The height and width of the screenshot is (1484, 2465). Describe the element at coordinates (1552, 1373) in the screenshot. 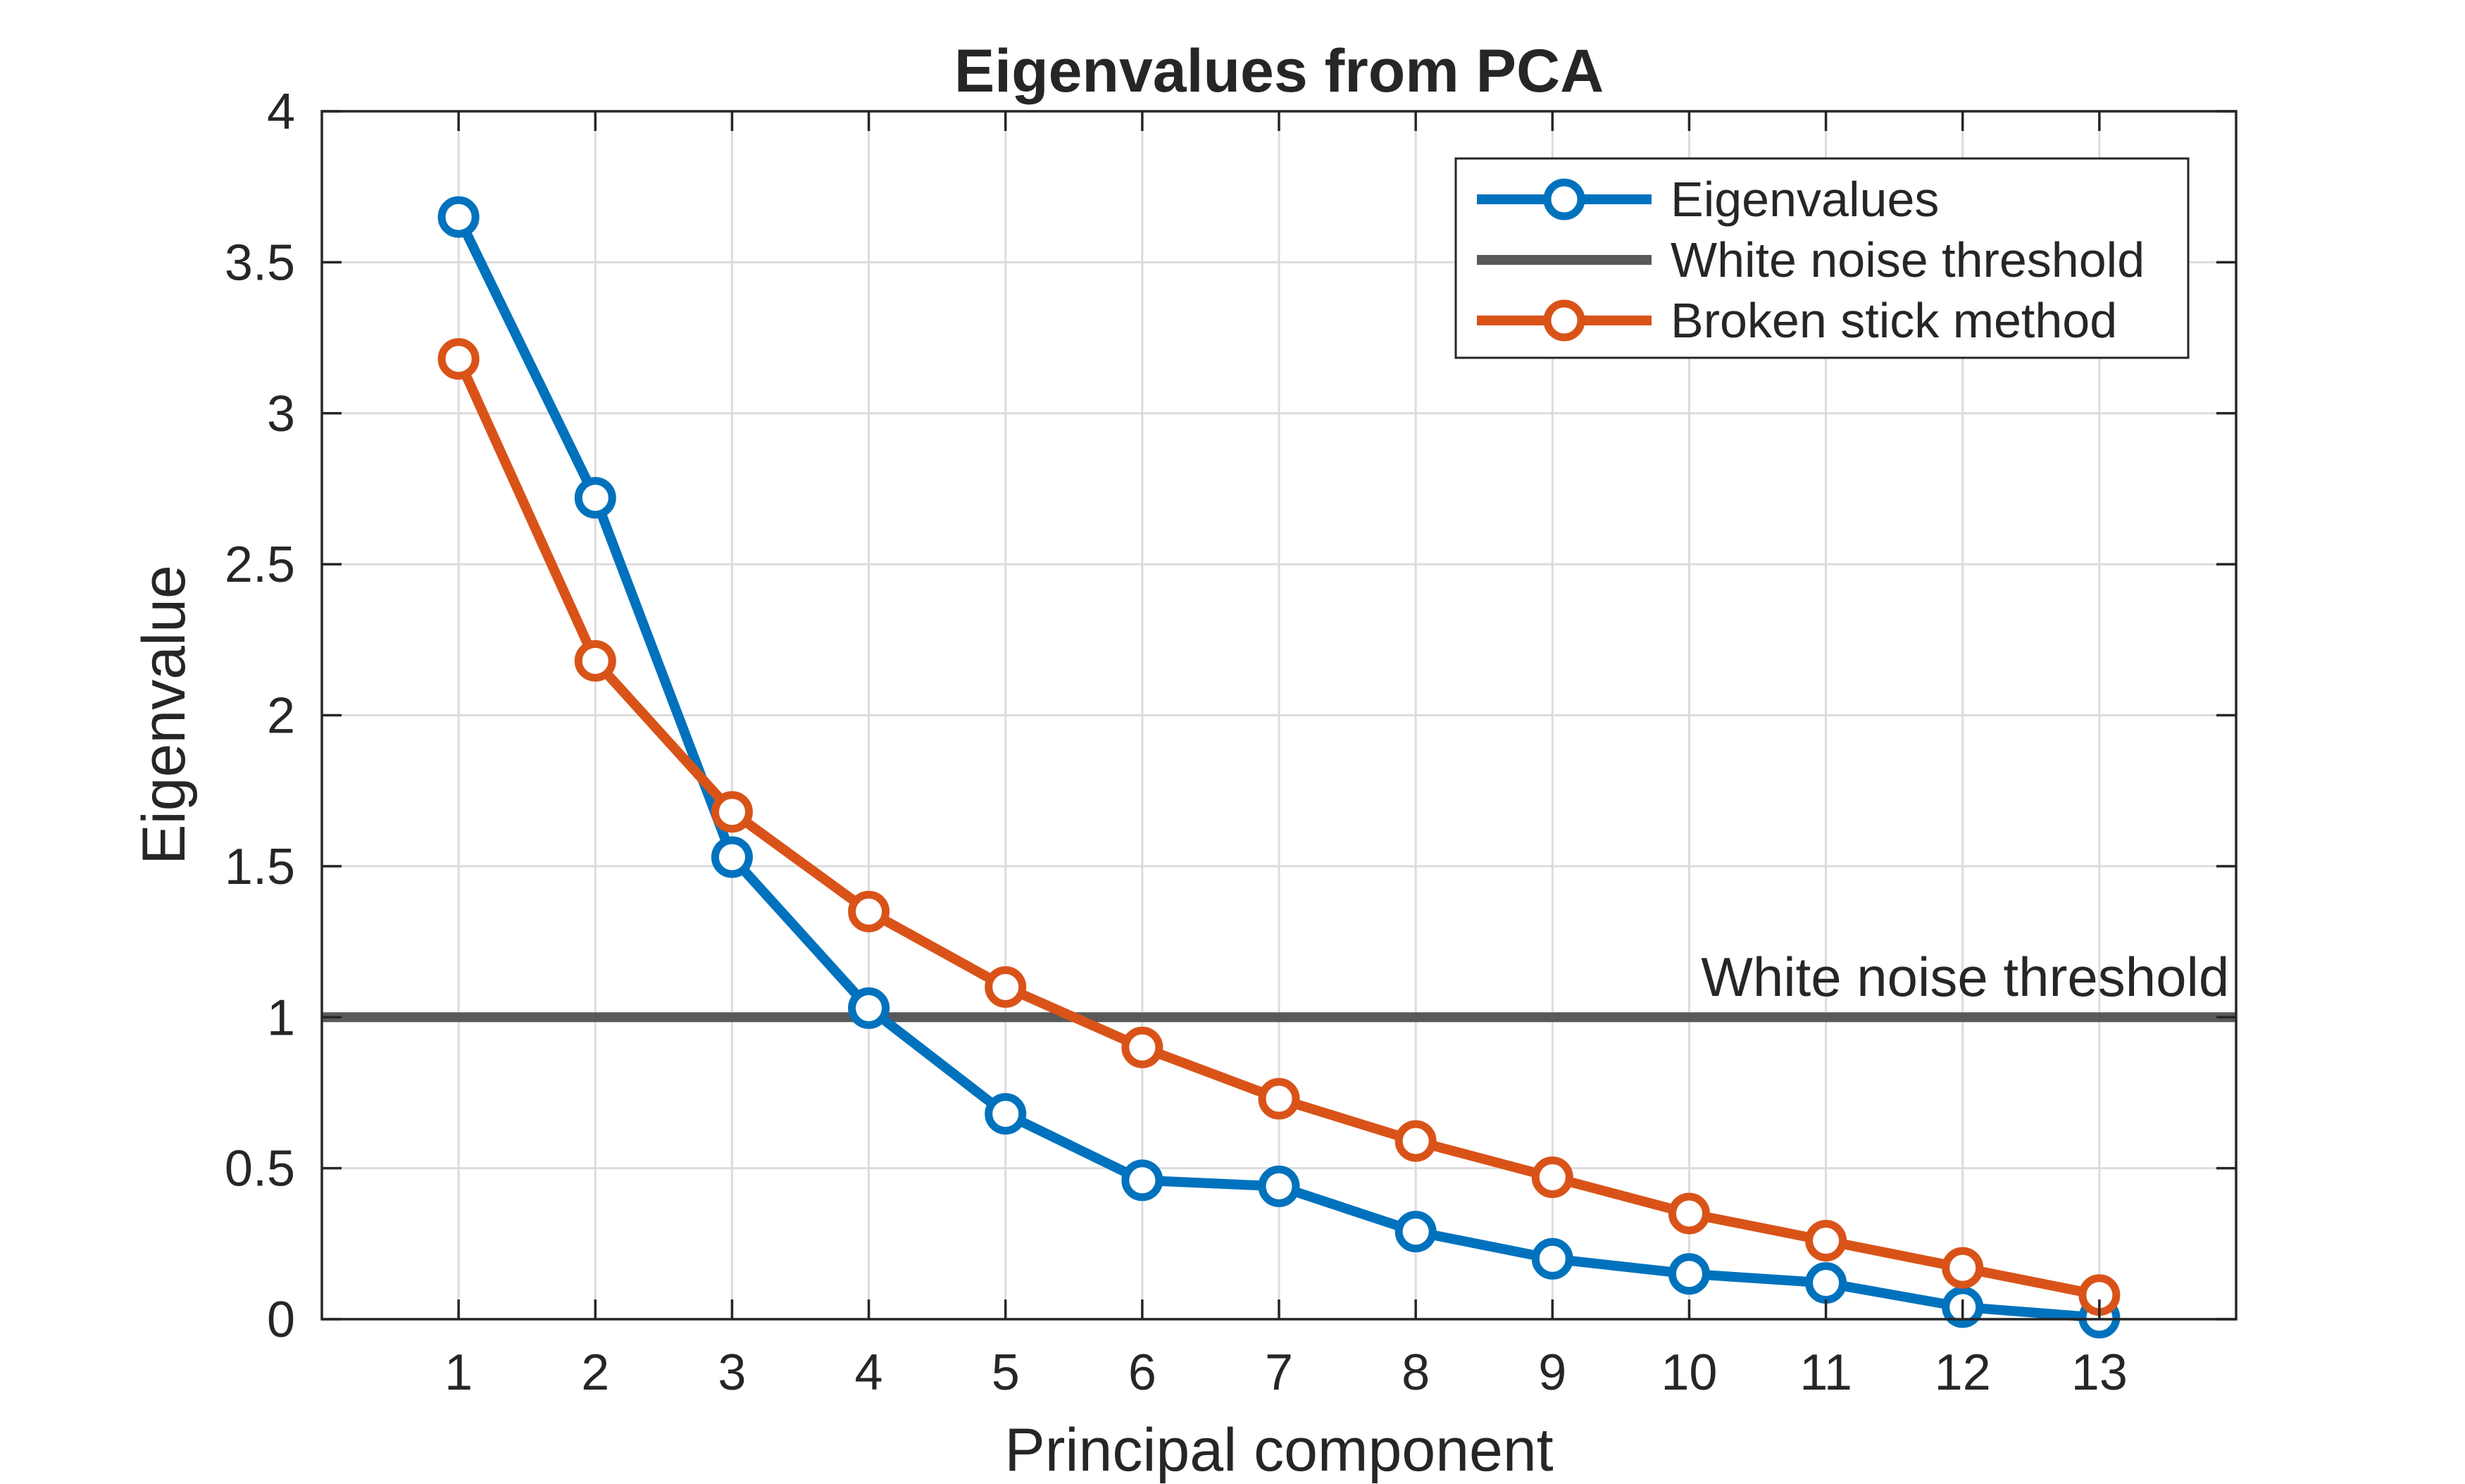

I see `x-tick-label: 9` at that location.